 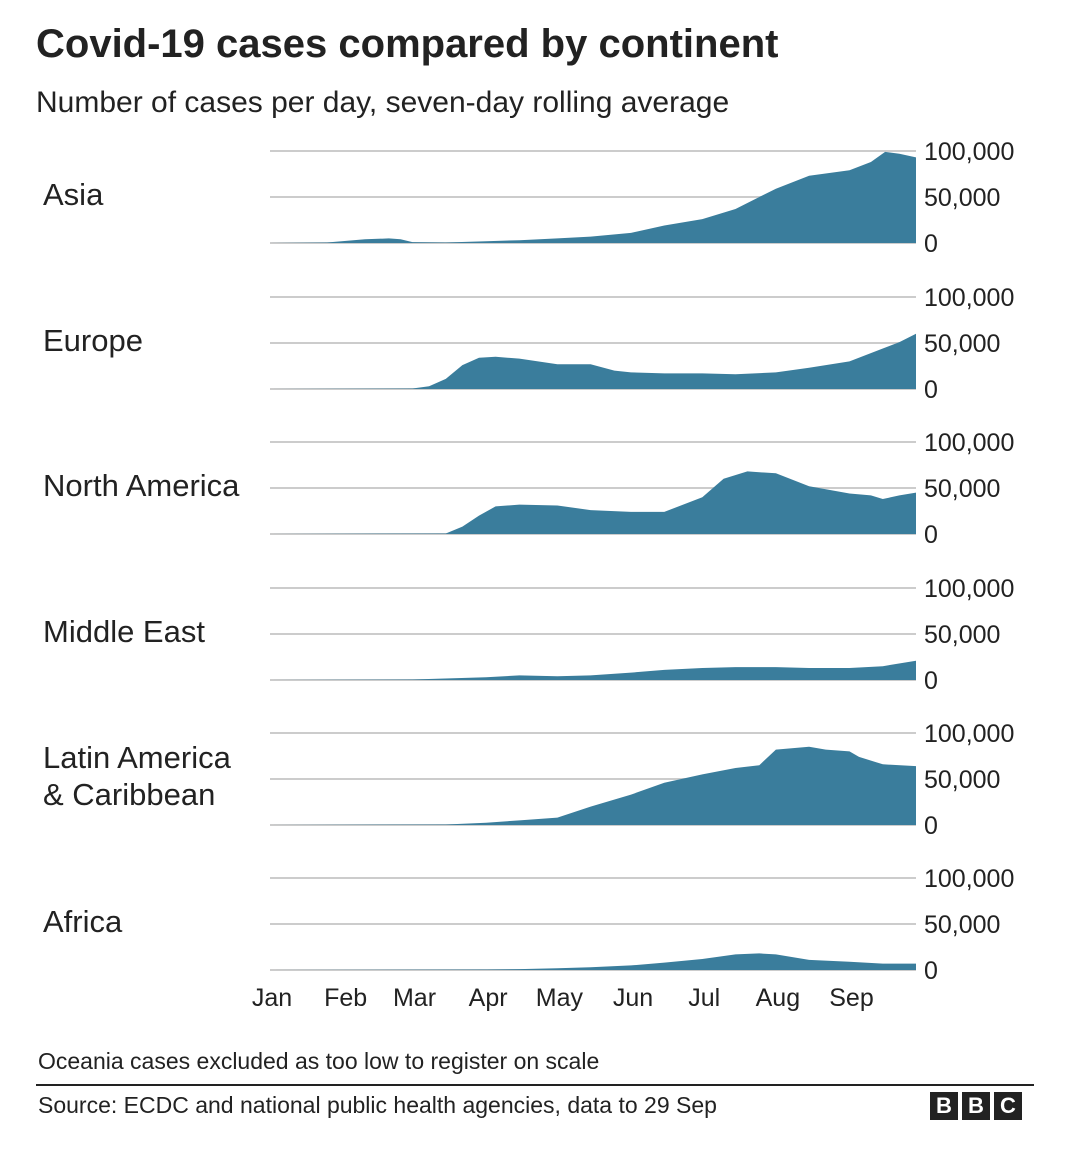 What do you see at coordinates (560, 998) in the screenshot?
I see `x-tick-label: May` at bounding box center [560, 998].